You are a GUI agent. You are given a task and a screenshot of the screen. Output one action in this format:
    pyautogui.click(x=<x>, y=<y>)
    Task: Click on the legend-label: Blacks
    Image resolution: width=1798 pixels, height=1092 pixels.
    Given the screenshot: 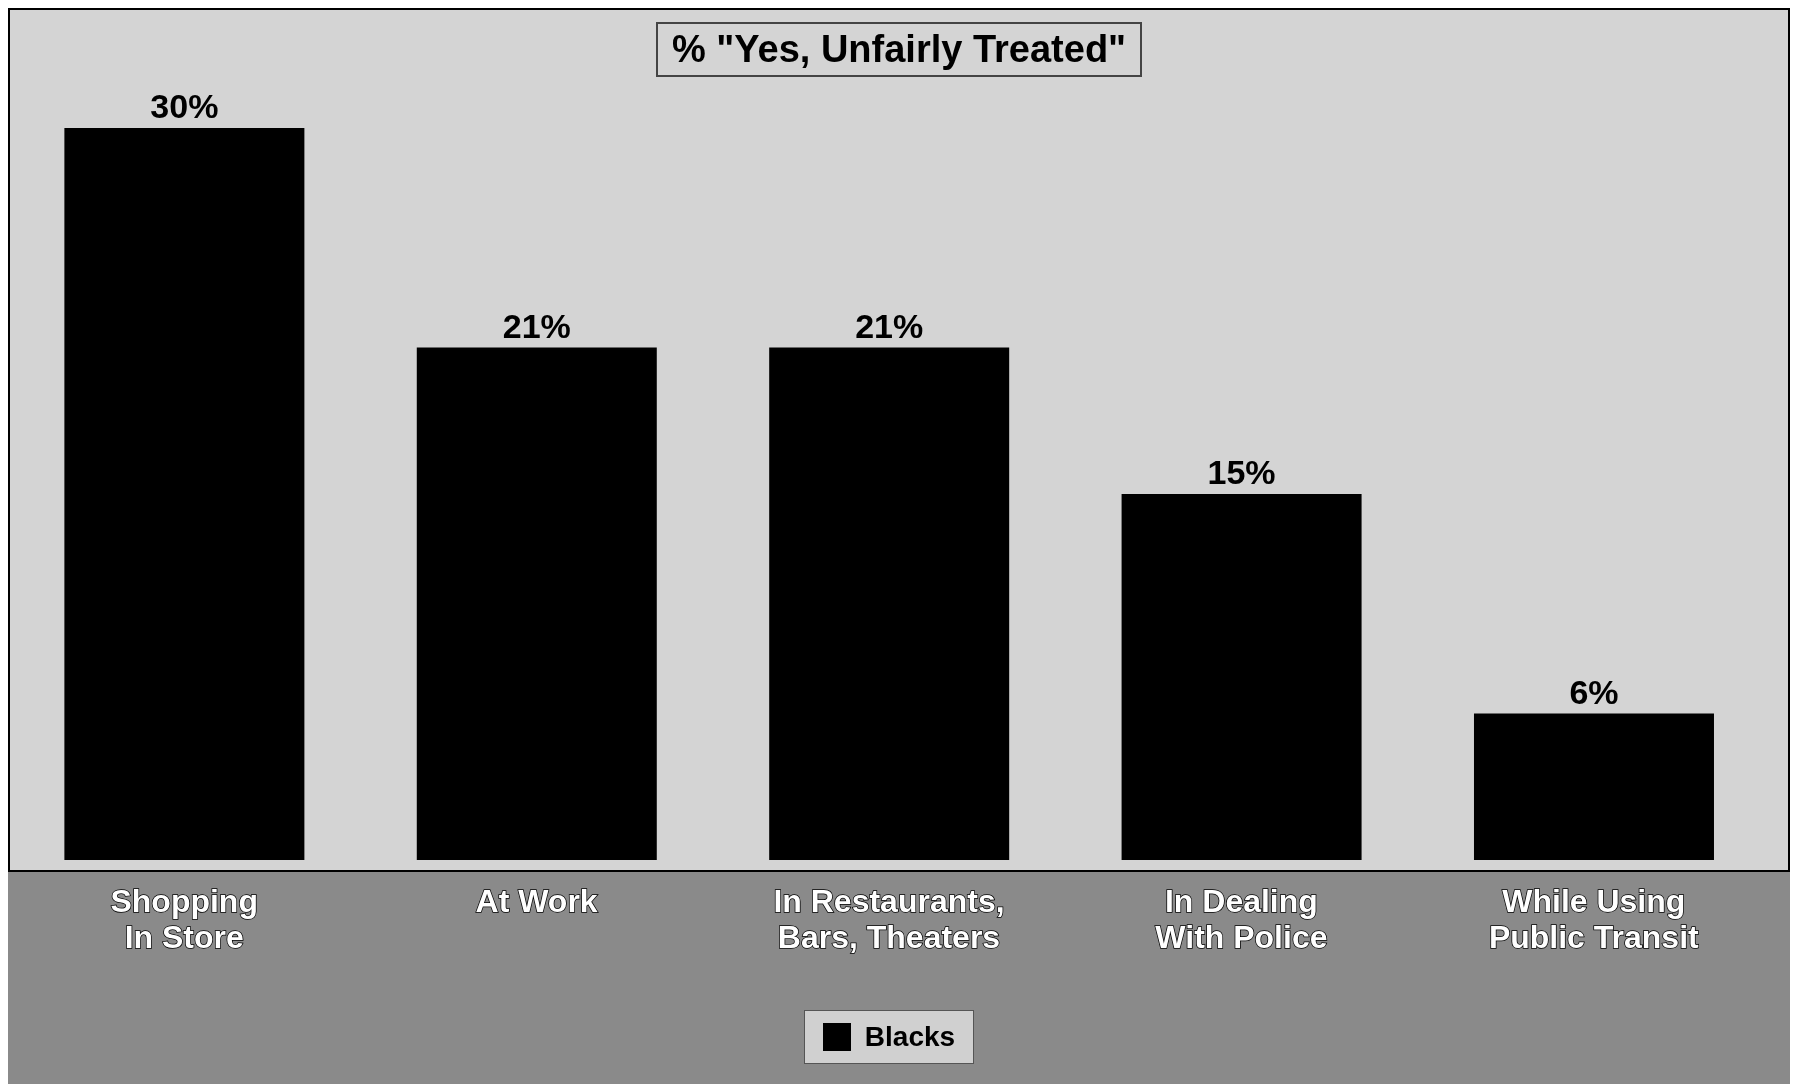 What is the action you would take?
    pyautogui.click(x=910, y=1037)
    